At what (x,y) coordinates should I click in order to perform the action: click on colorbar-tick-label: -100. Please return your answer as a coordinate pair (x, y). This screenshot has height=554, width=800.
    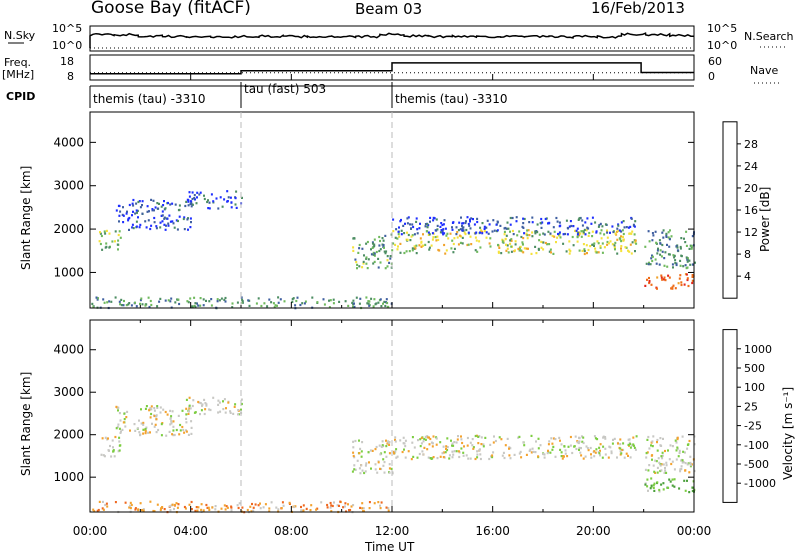
    Looking at the image, I should click on (756, 445).